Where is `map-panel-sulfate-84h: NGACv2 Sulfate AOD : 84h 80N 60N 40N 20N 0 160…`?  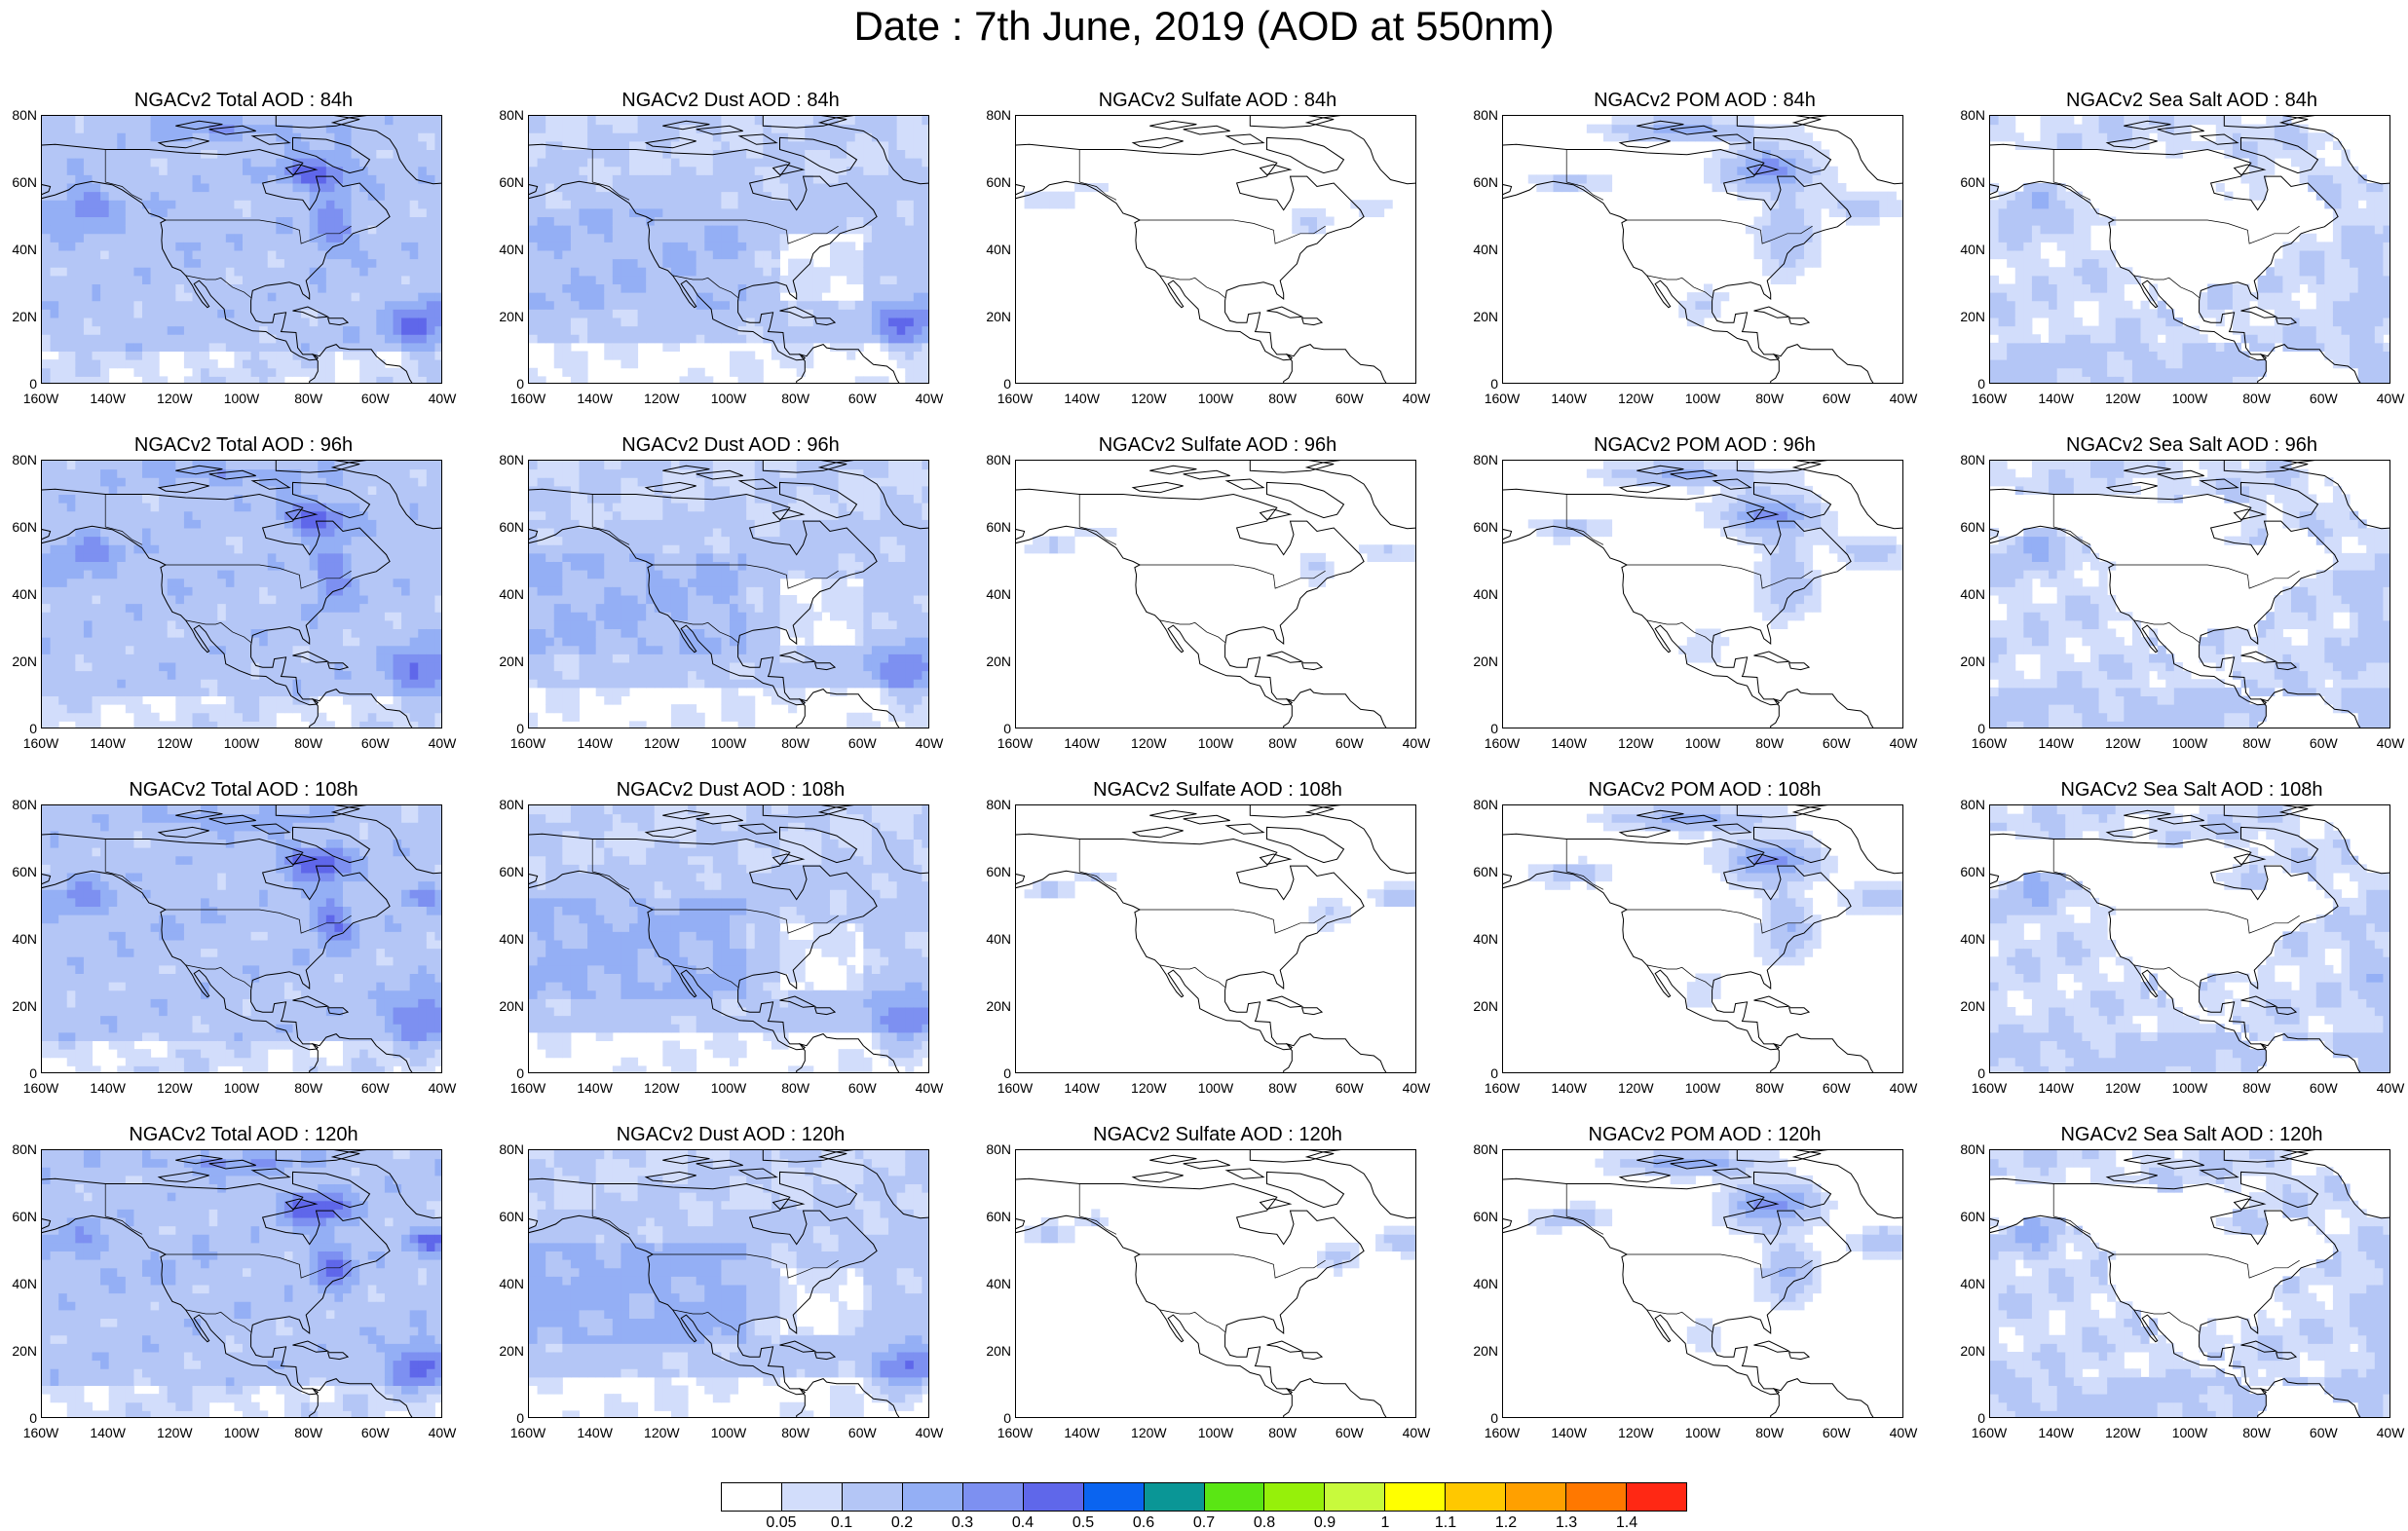
map-panel-sulfate-84h: NGACv2 Sulfate AOD : 84h 80N 60N 40N 20N 0 160… is located at coordinates (1217, 253).